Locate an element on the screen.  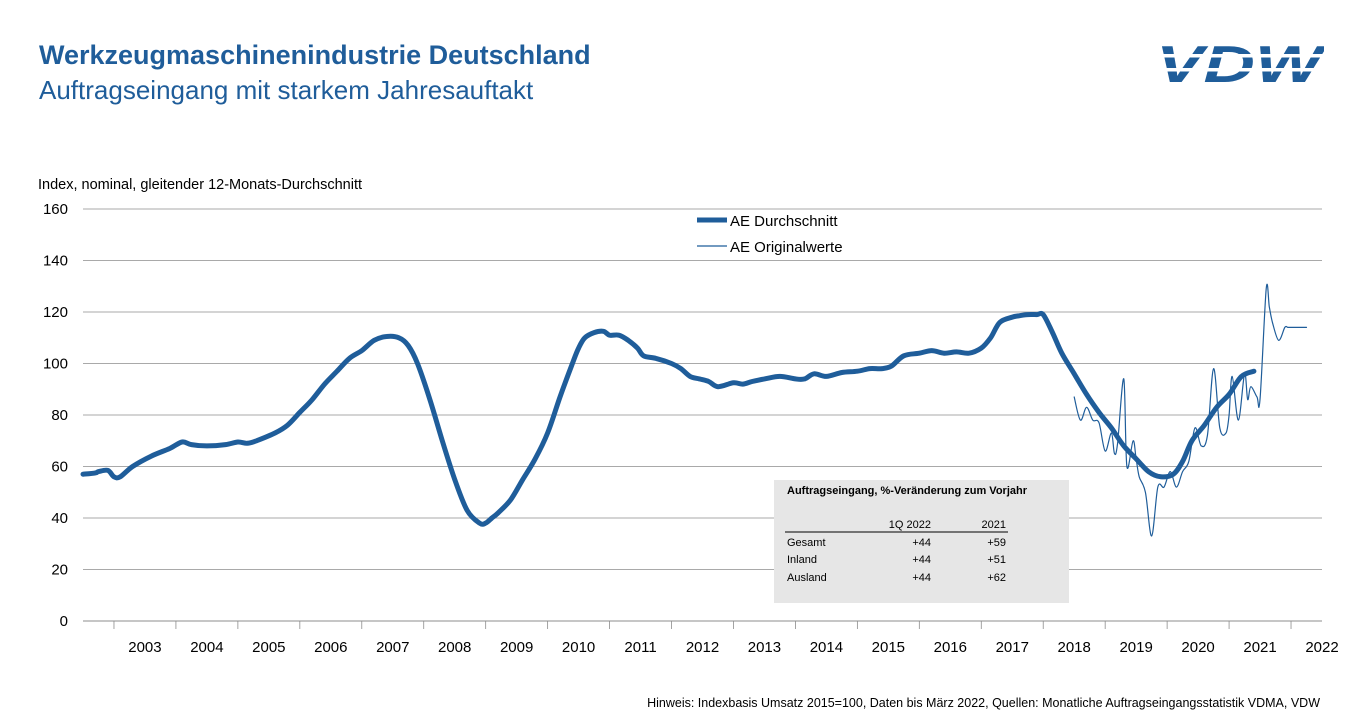
table-col-header-1q2022: 1Q 2022 is located at coordinates (910, 525).